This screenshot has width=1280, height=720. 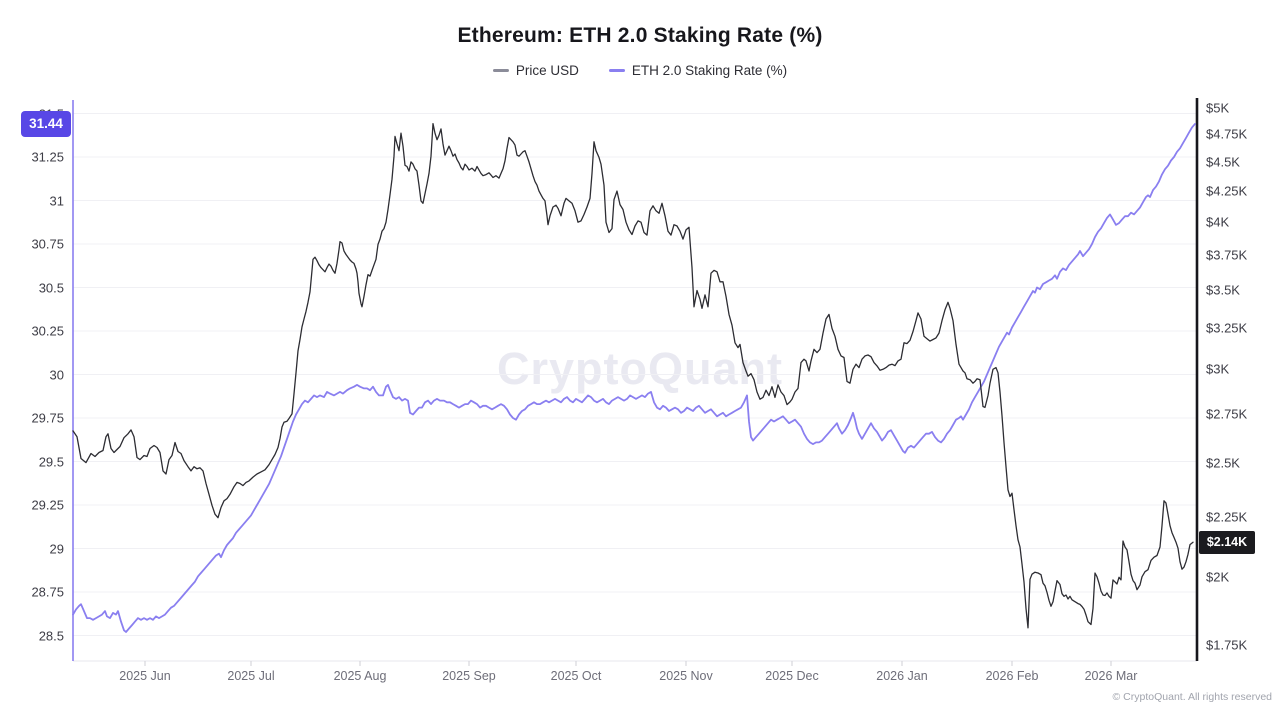 I want to click on x-axis-tick-label: 2025 Dec, so click(x=792, y=676).